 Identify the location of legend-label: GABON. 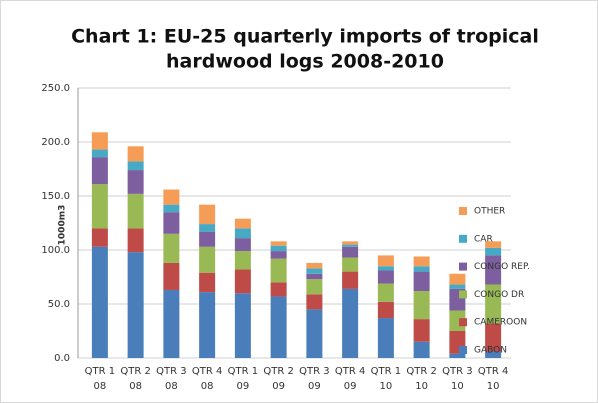
(490, 351).